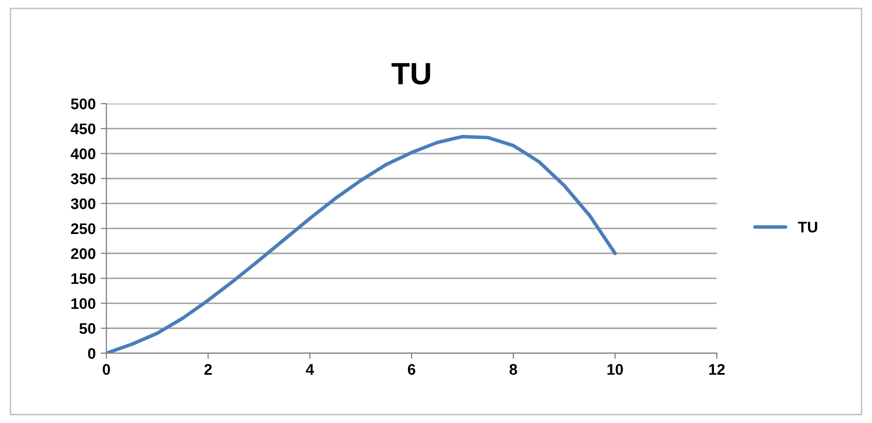  Describe the element at coordinates (106, 369) in the screenshot. I see `x-tick-label: 0` at that location.